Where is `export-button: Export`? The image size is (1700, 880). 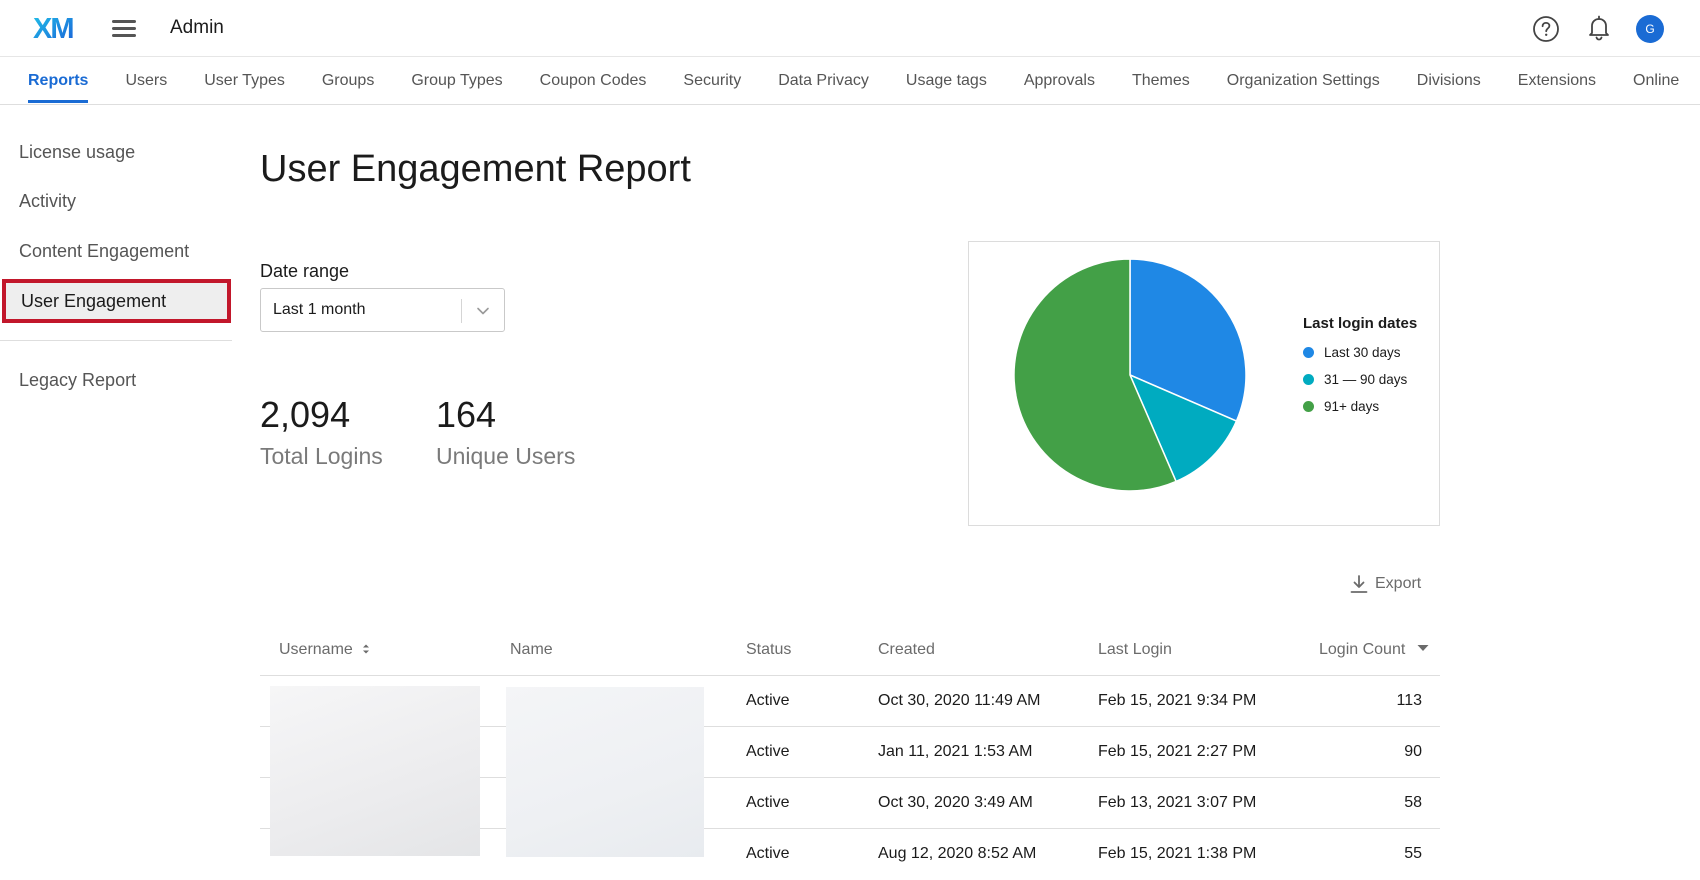
export-button: Export is located at coordinates (1385, 584).